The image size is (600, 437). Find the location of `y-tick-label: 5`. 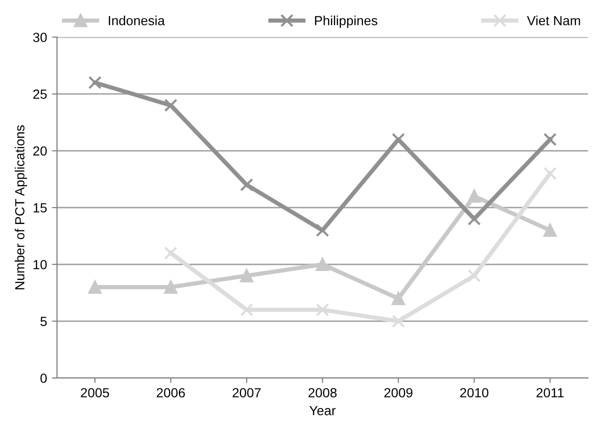

y-tick-label: 5 is located at coordinates (43, 321).